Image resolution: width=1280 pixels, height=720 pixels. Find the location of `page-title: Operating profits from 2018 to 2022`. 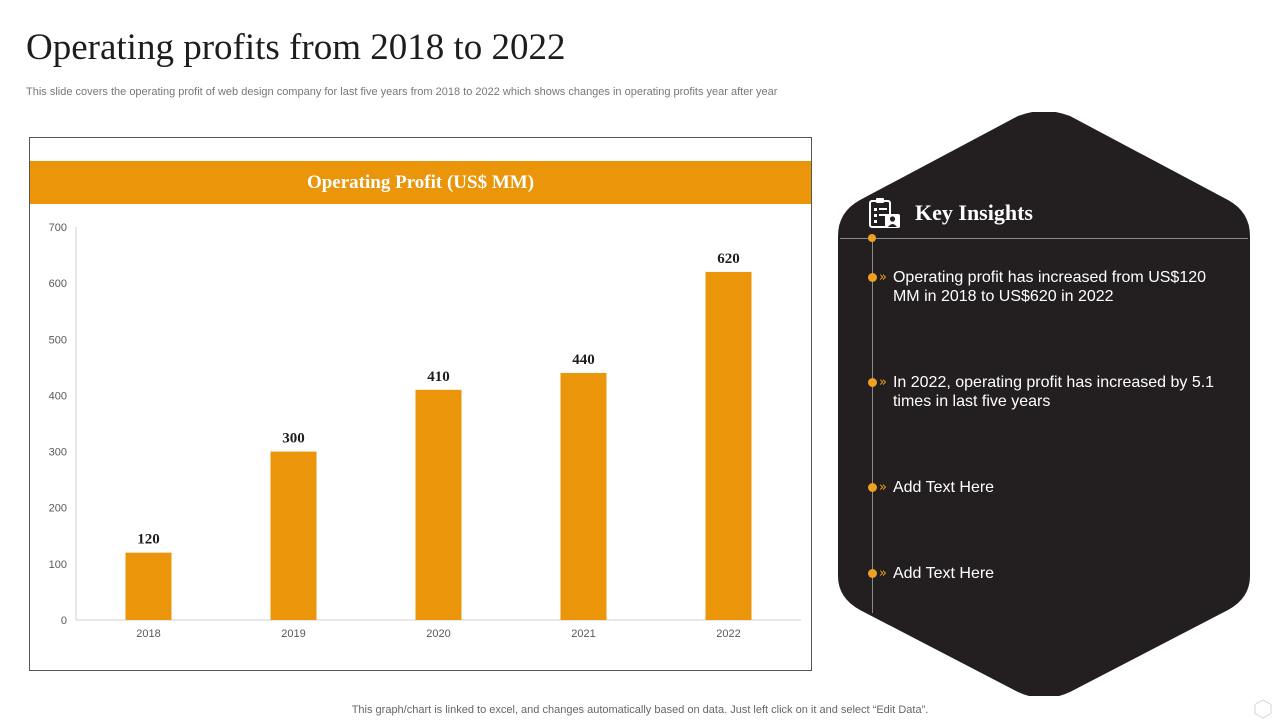

page-title: Operating profits from 2018 to 2022 is located at coordinates (296, 47).